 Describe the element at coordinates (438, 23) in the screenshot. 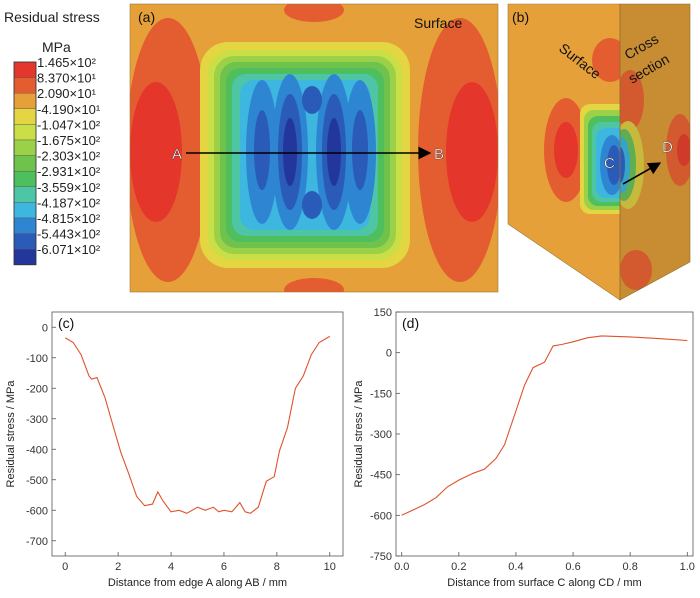

I see `map-a-surface-label: Surface` at that location.